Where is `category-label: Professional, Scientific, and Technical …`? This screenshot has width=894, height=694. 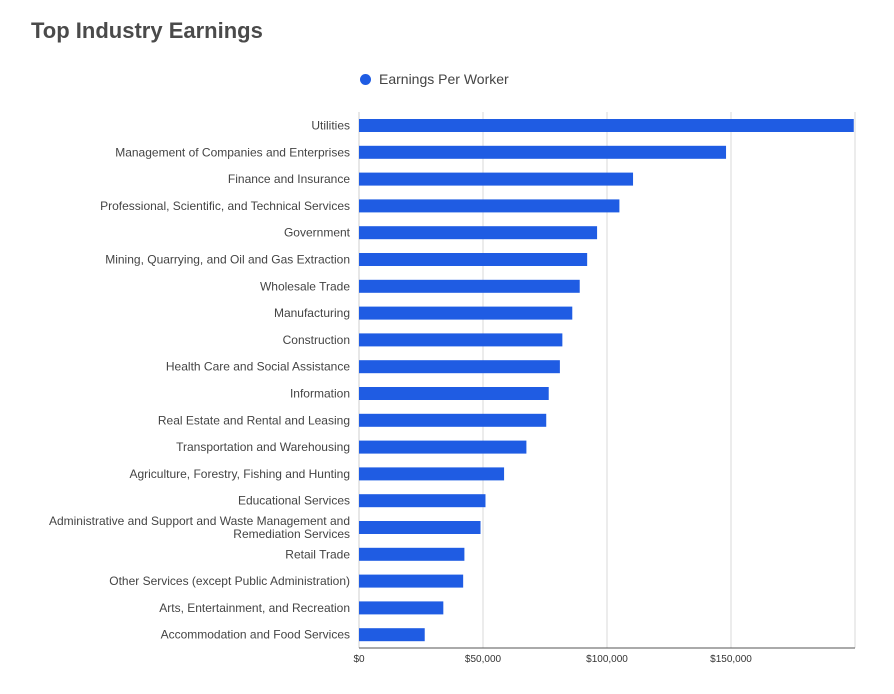
category-label: Professional, Scientific, and Technical … is located at coordinates (225, 206).